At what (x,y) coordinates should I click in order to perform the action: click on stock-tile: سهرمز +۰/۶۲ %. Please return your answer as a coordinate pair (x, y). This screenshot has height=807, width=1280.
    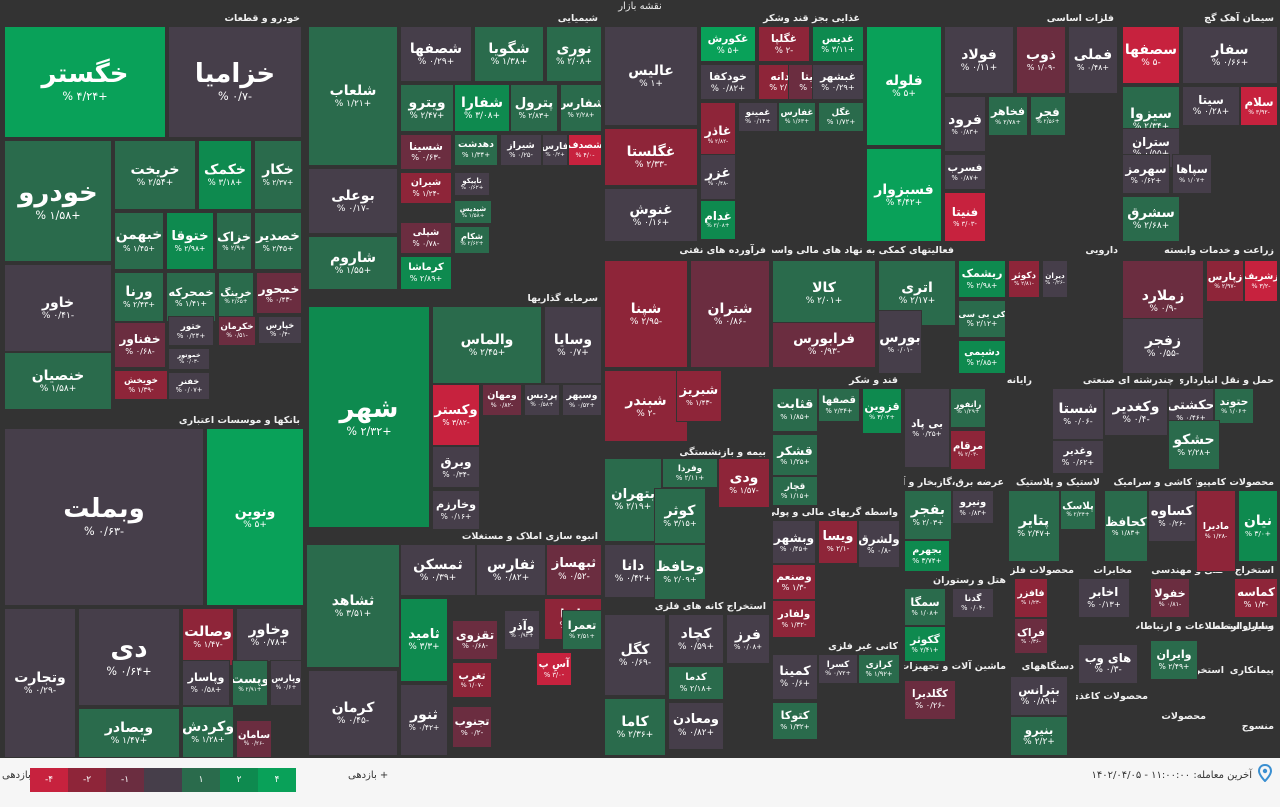
    Looking at the image, I should click on (1146, 174).